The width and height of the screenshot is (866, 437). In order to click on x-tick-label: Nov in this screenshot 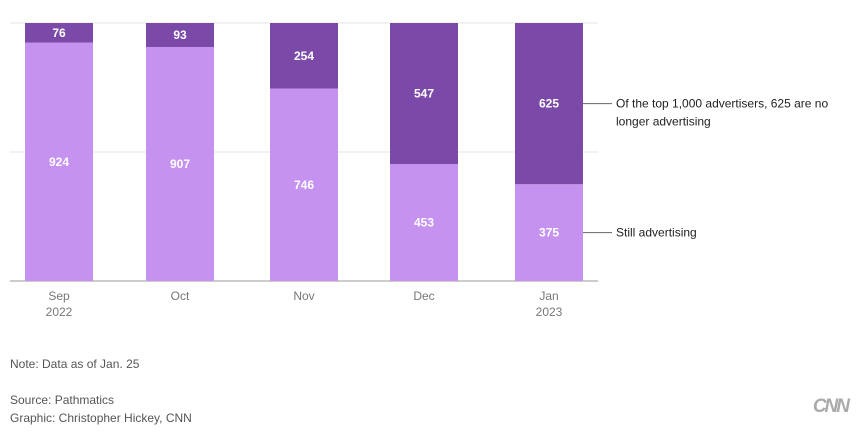, I will do `click(303, 296)`.